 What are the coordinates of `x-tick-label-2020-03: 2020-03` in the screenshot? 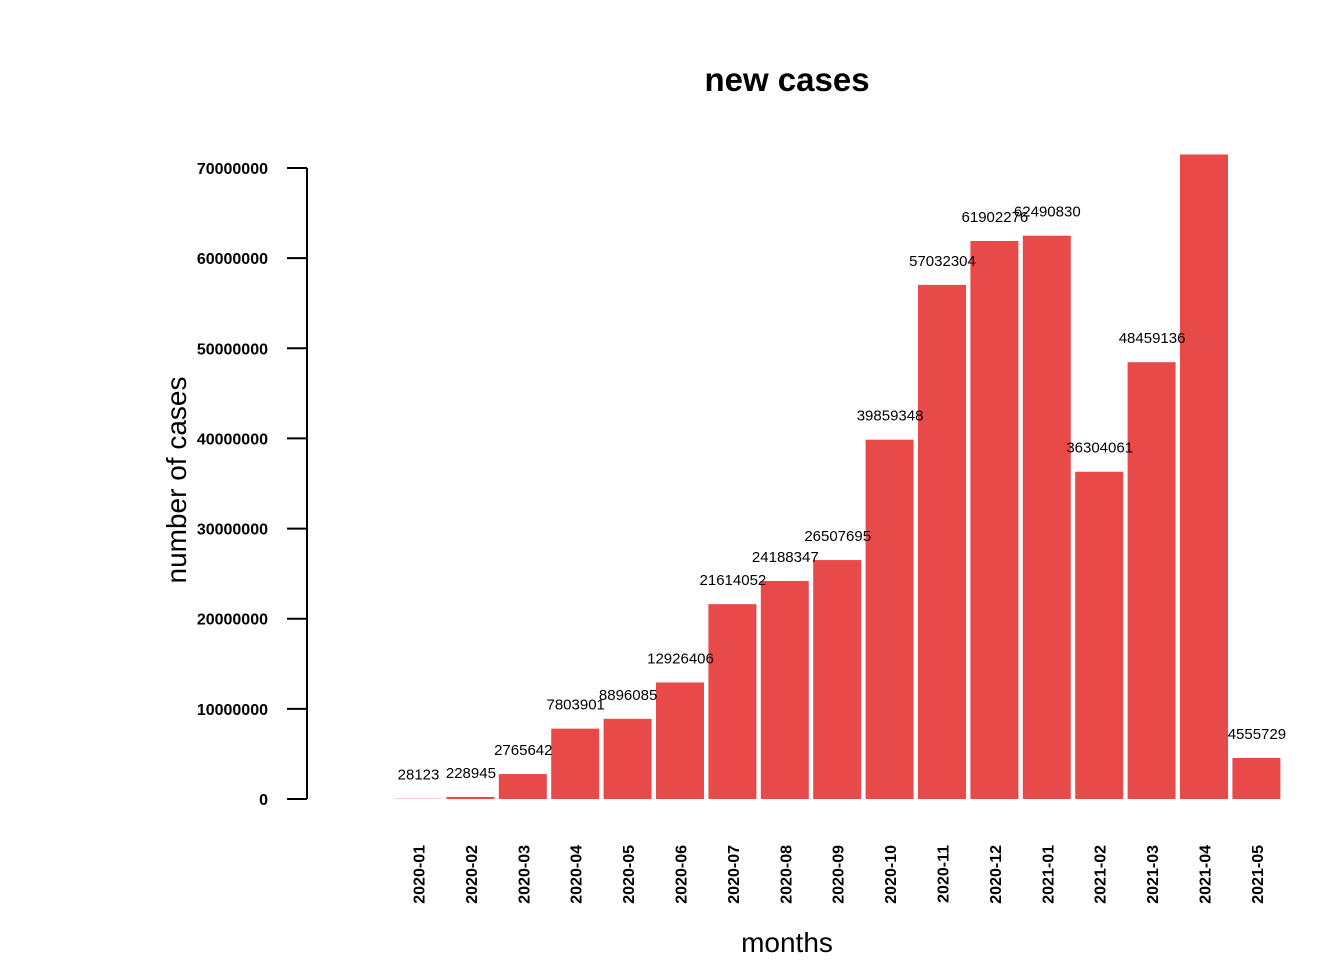 It's located at (524, 874).